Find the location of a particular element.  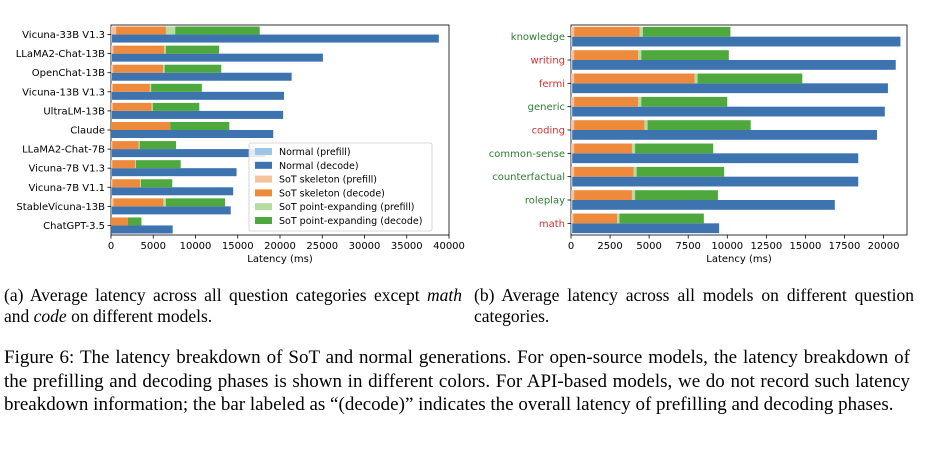

bar-sot-skeleton-decode-counterfactual is located at coordinates (604, 171).